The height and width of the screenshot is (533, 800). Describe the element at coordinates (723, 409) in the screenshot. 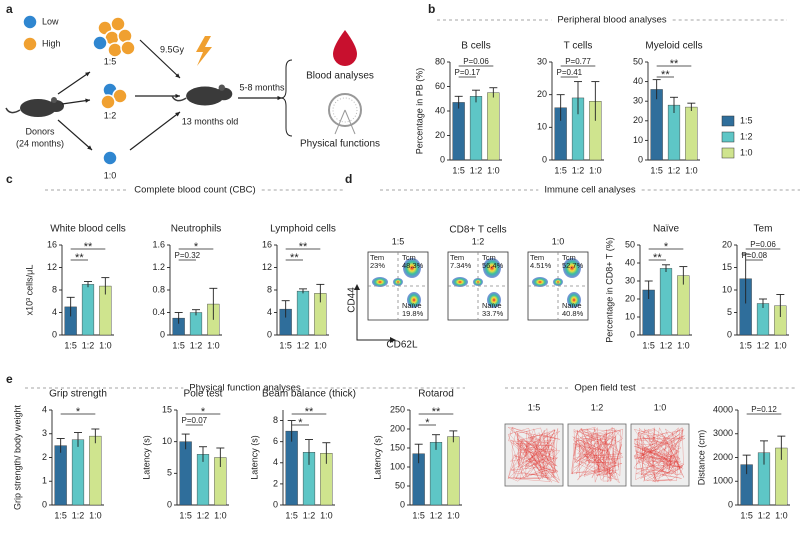

I see `y-tick-label: 4000` at that location.